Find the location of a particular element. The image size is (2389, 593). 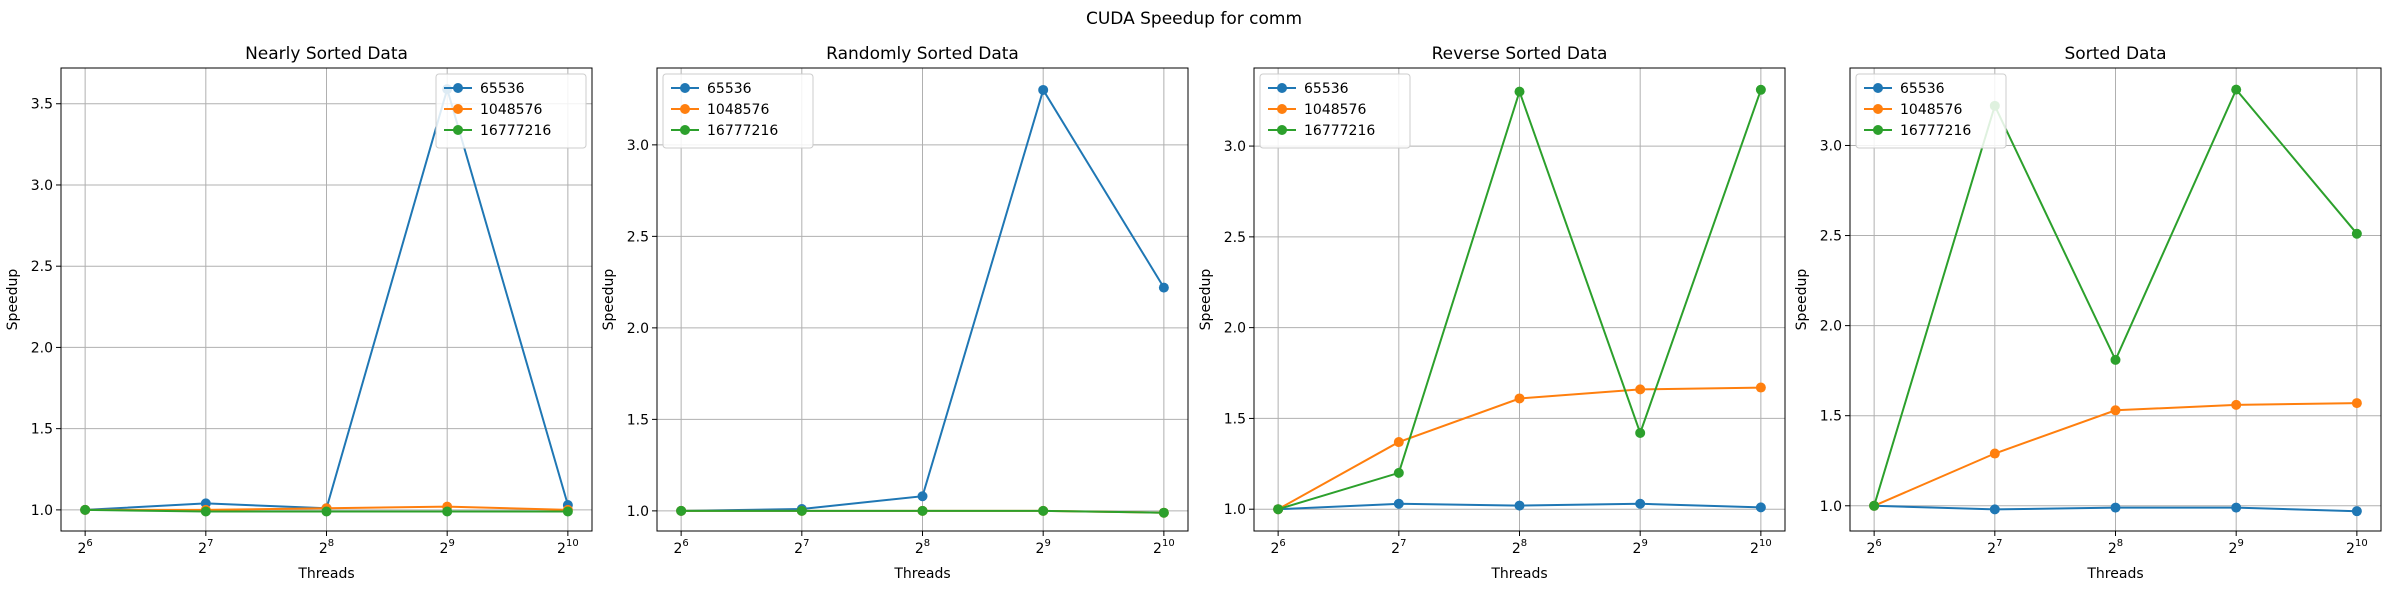

y-tick-label: 2.5 is located at coordinates (1831, 237).